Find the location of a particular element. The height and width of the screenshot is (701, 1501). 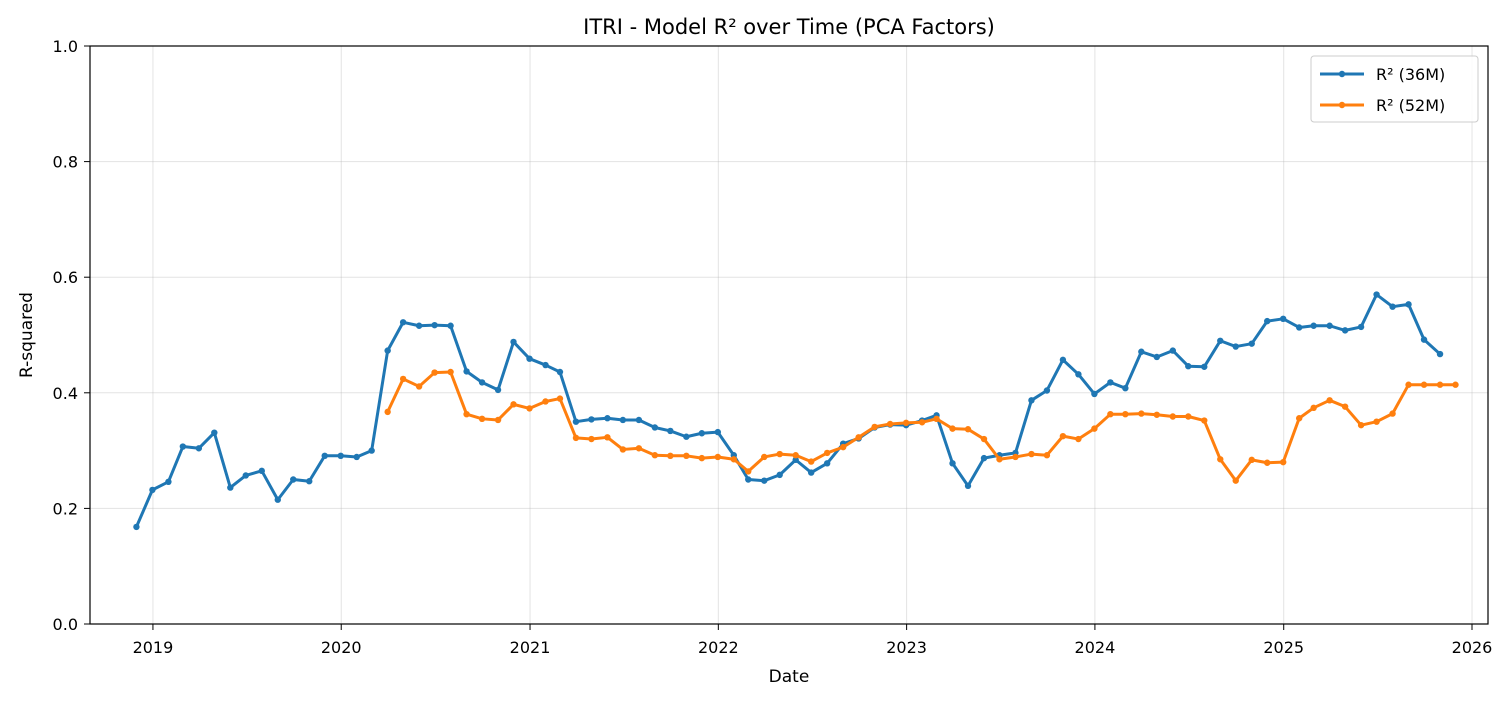

x-tick-label: 2022 is located at coordinates (718, 647).